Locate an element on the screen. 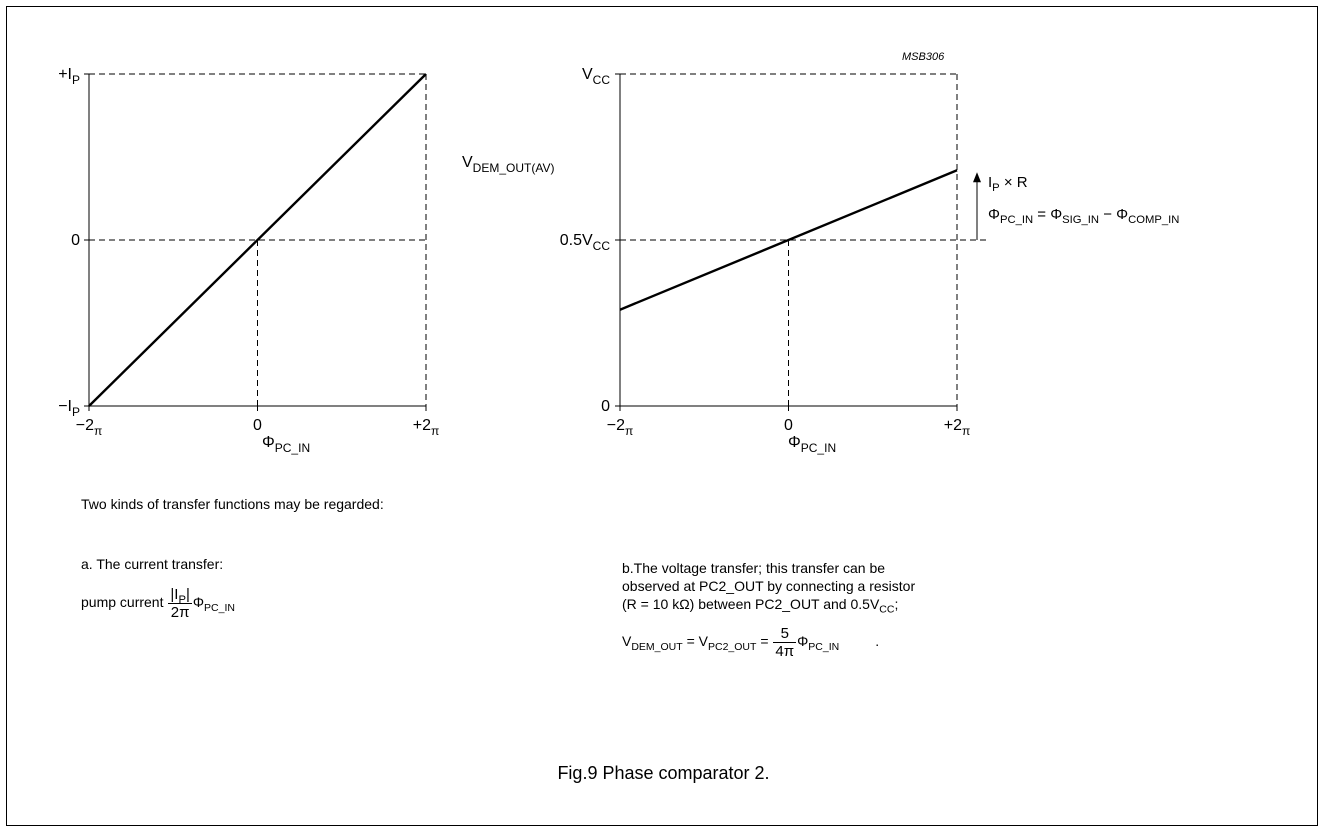 Image resolution: width=1327 pixels, height=826 pixels. y-tick-label: VCC is located at coordinates (596, 76).